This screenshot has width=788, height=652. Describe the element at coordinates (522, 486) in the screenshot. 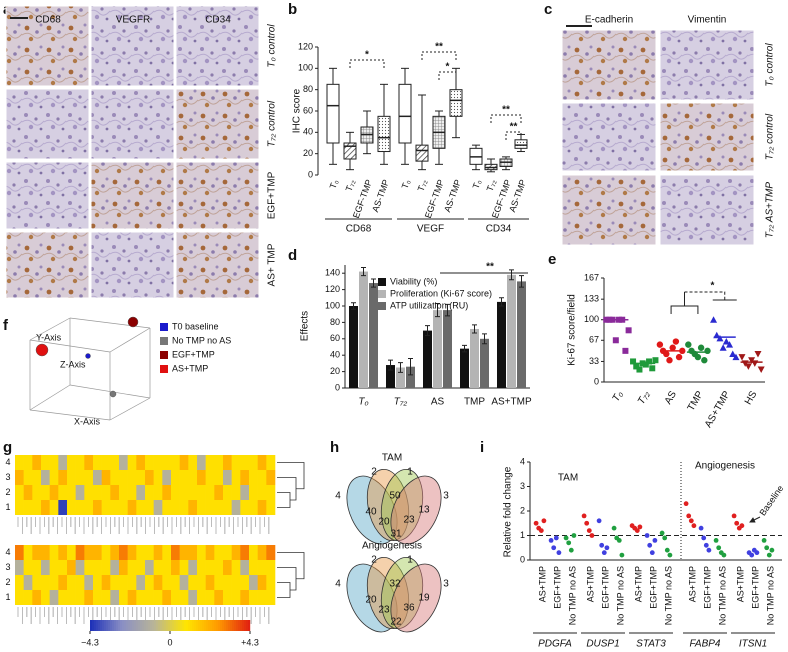

I see `y-tick-label: 3` at that location.